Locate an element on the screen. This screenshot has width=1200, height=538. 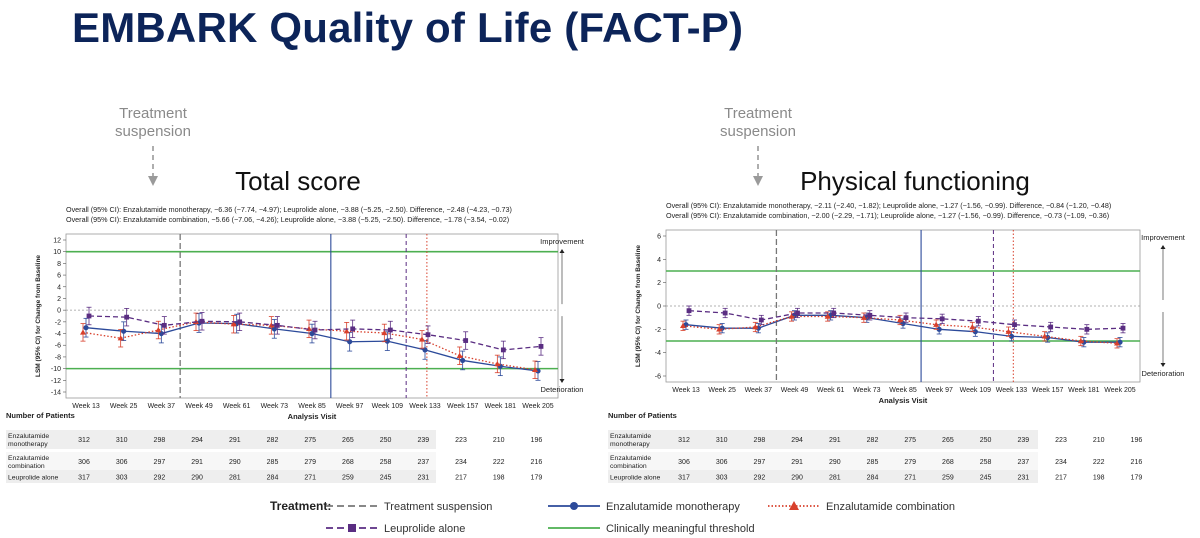
patients-count: 282 is located at coordinates (873, 440).